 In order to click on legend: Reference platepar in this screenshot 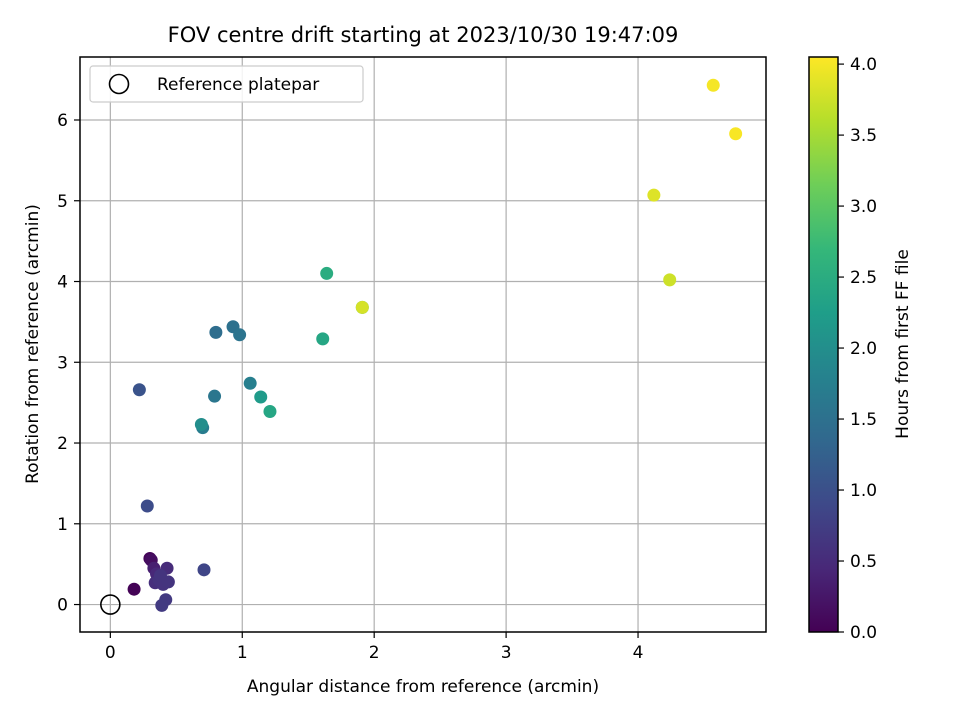, I will do `click(226, 84)`.